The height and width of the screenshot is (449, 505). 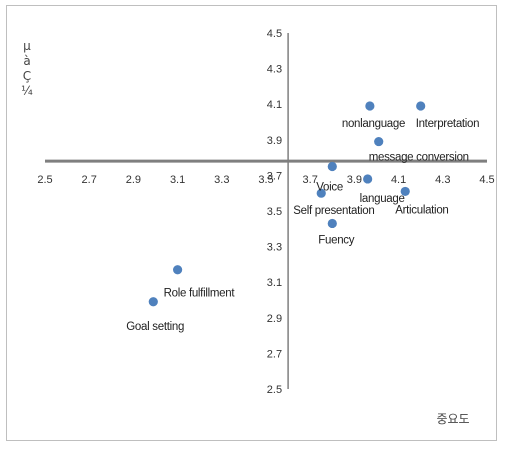 What do you see at coordinates (405, 191) in the screenshot?
I see `data-point-articulation` at bounding box center [405, 191].